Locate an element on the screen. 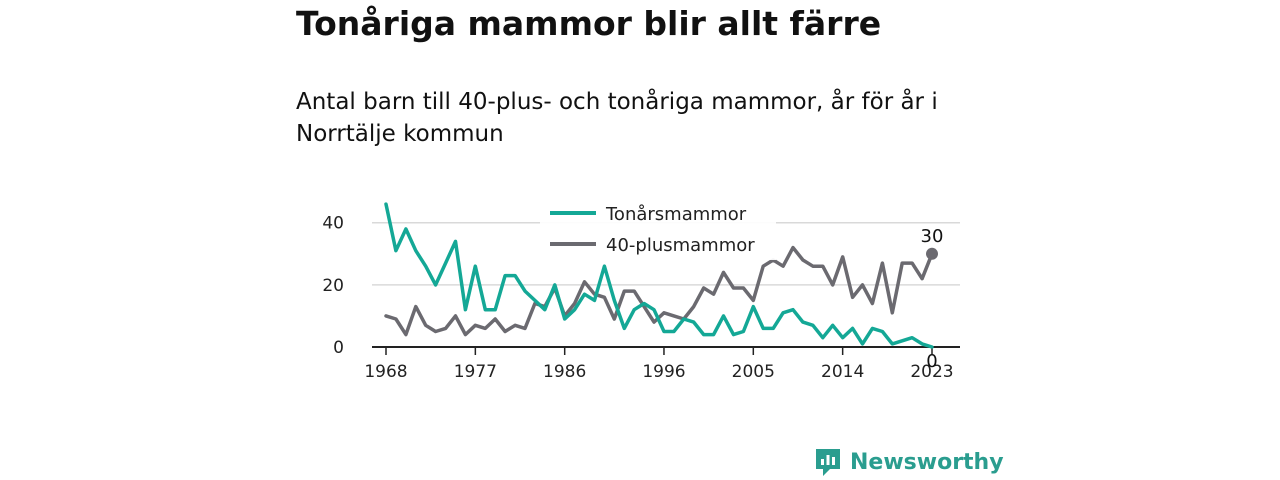  x-tick-label: 2014 is located at coordinates (842, 372).